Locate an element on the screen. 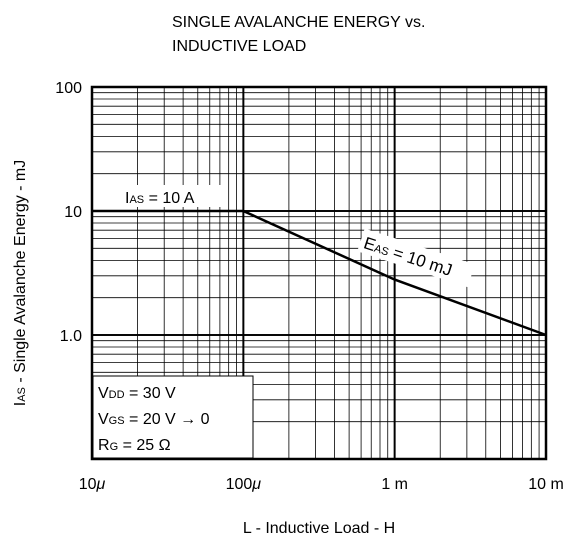  chart-title-line-1: SINGLE AVALANCHE ENERGY vs. is located at coordinates (298, 22).